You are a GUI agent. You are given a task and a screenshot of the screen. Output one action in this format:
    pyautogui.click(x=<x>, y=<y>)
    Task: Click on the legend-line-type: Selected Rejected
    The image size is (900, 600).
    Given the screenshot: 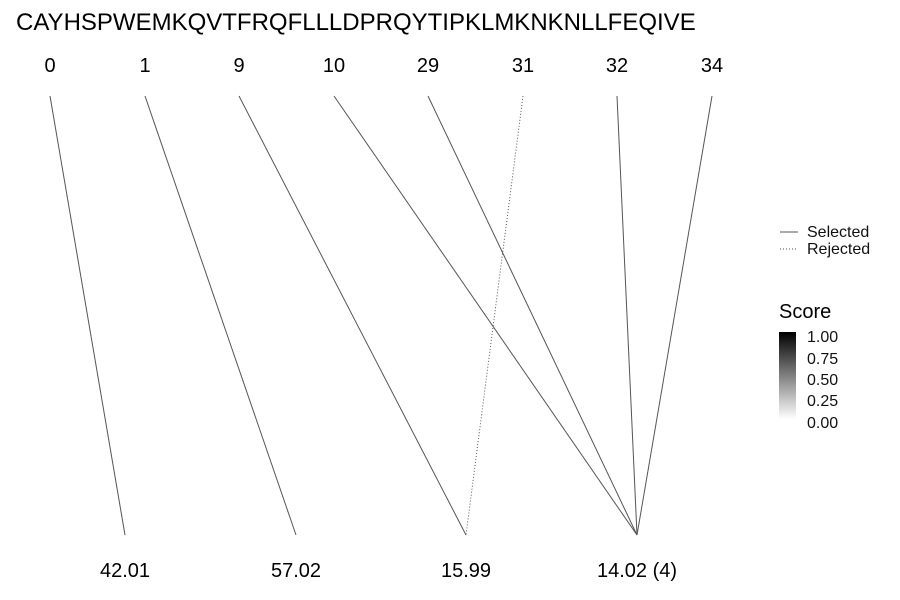 What is the action you would take?
    pyautogui.click(x=825, y=241)
    